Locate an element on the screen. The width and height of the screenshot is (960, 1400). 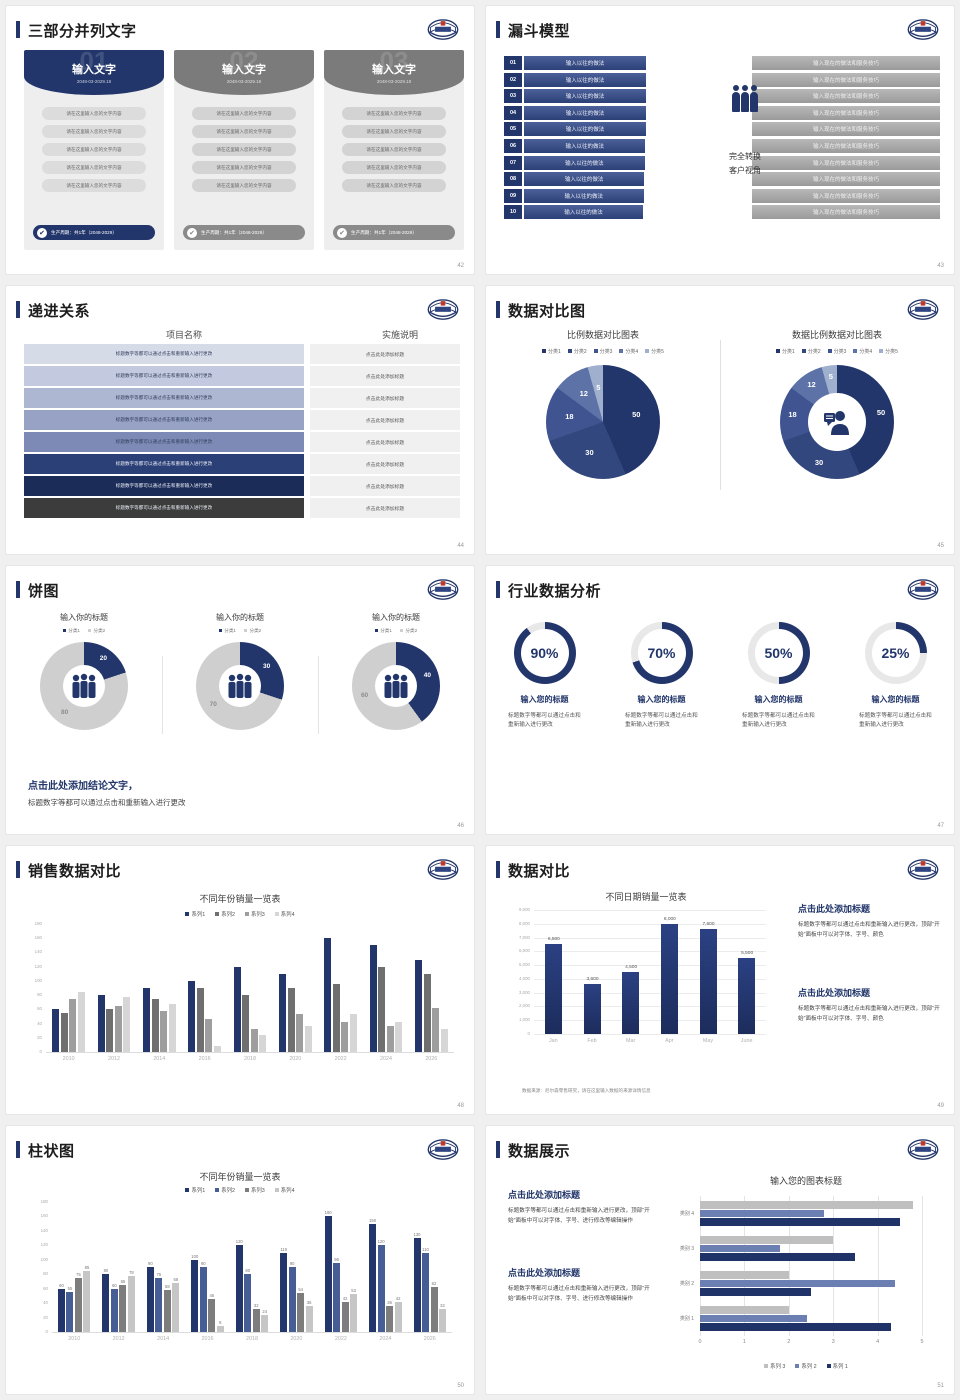
funnel-row: 07 输入以往的做法 is located at coordinates (575, 162).